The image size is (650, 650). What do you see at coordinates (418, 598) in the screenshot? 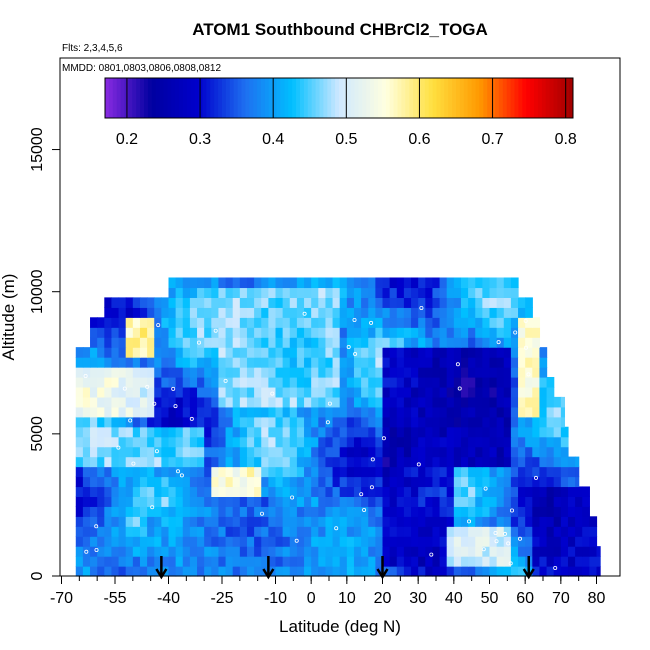
I see `x-tick-label: 30` at bounding box center [418, 598].